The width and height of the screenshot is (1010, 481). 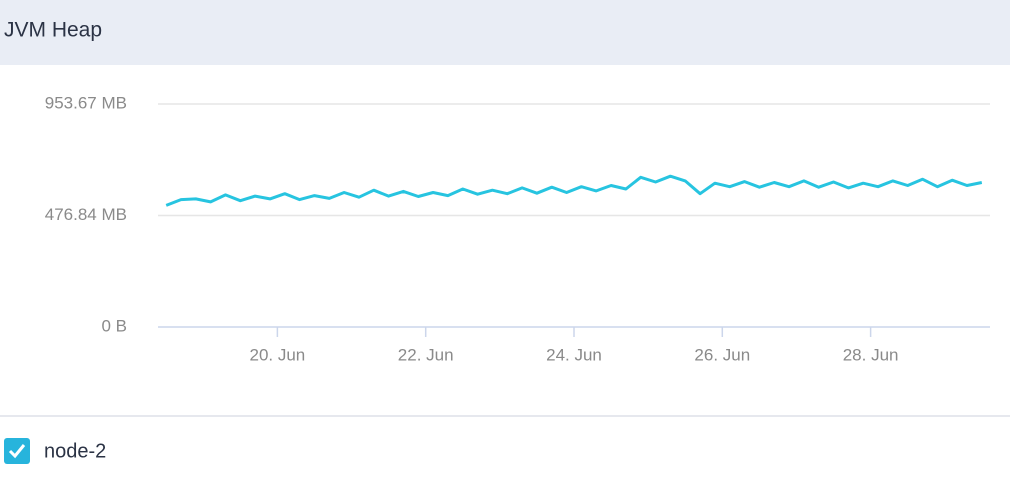 I want to click on checkbox, so click(x=17, y=451).